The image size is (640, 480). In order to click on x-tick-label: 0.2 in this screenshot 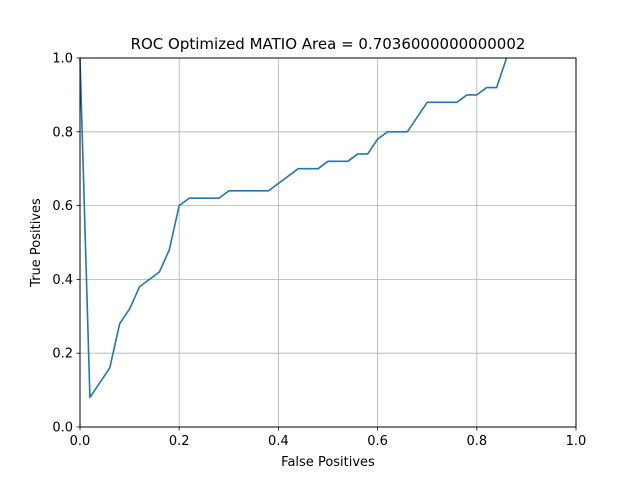, I will do `click(179, 441)`.